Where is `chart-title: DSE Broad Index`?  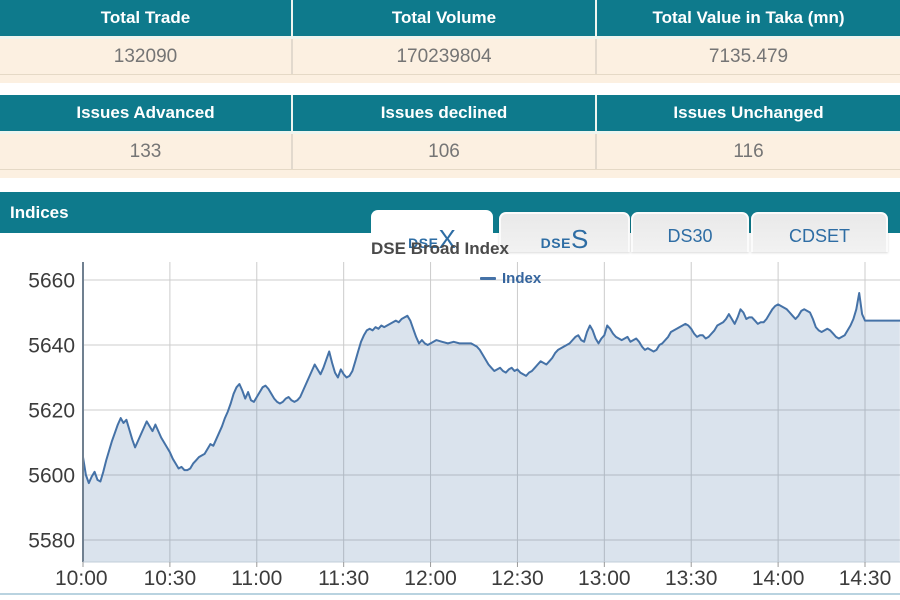
chart-title: DSE Broad Index is located at coordinates (440, 248).